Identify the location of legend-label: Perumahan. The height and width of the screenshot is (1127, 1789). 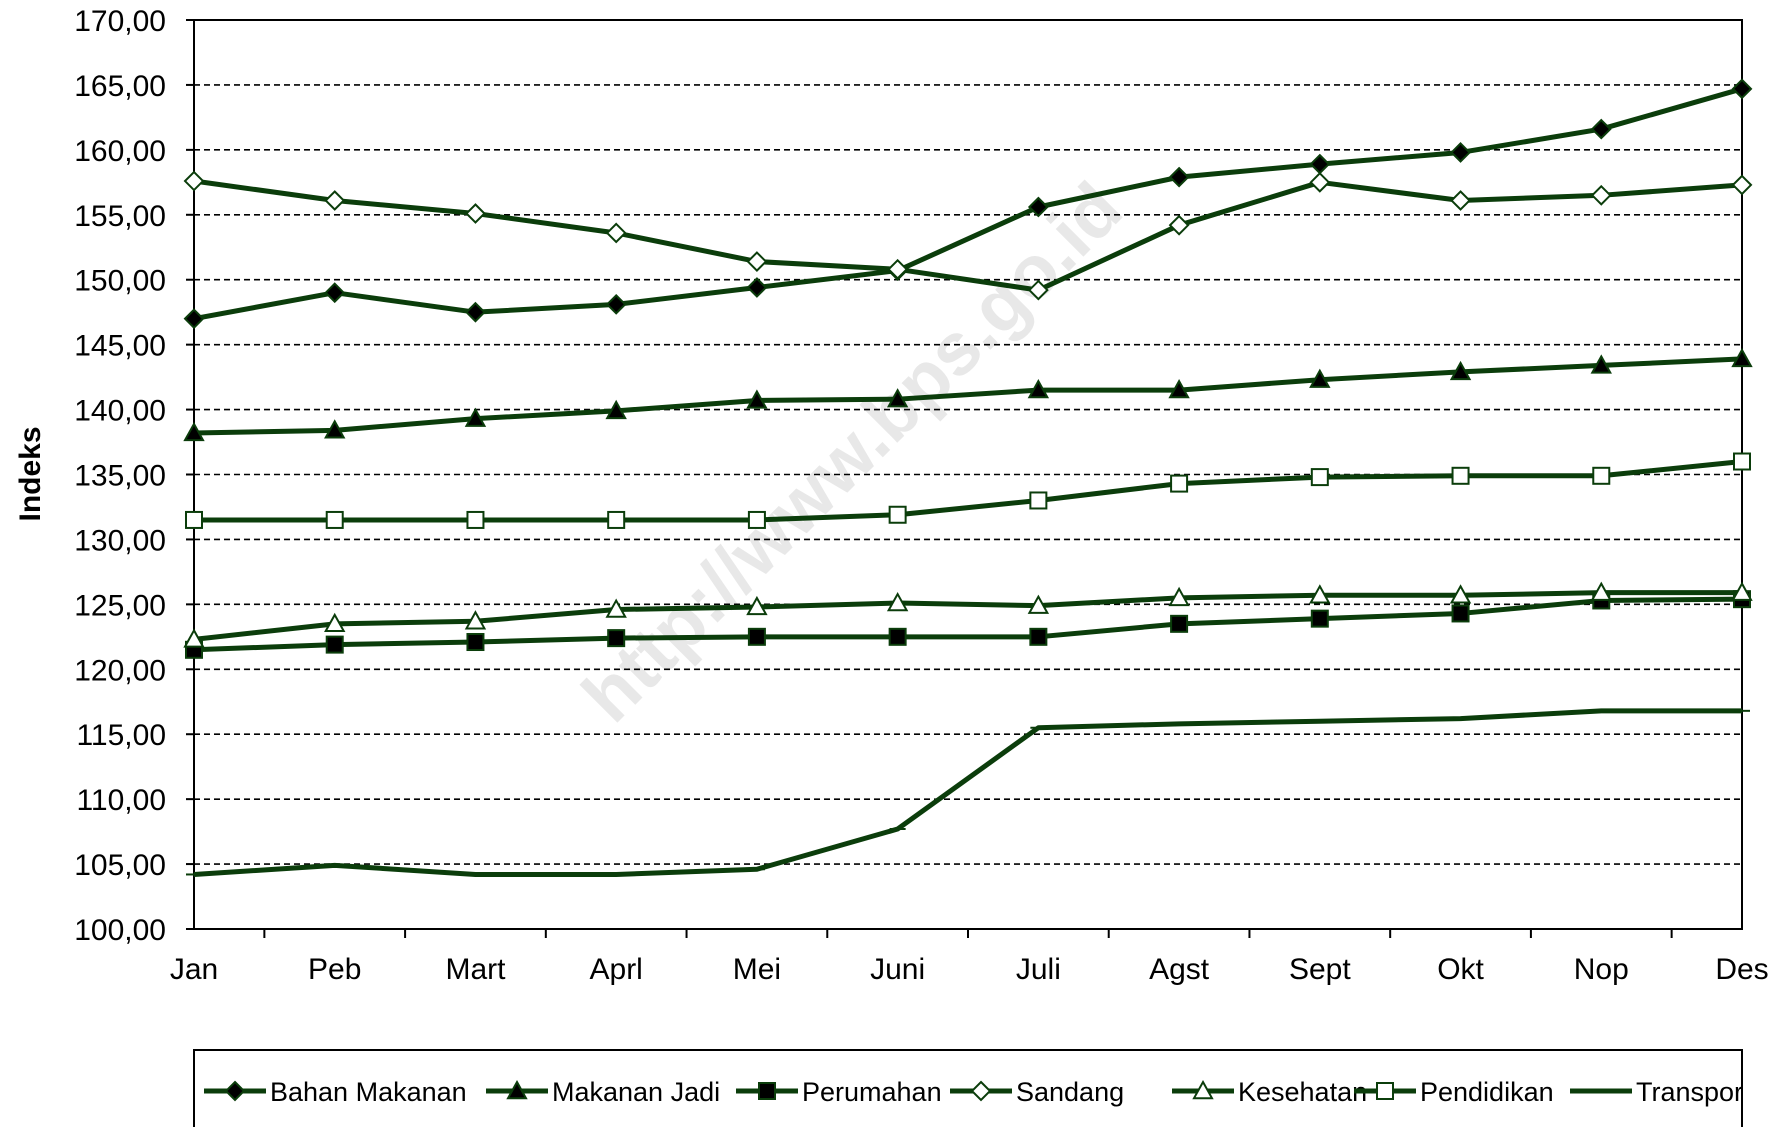
(872, 1092).